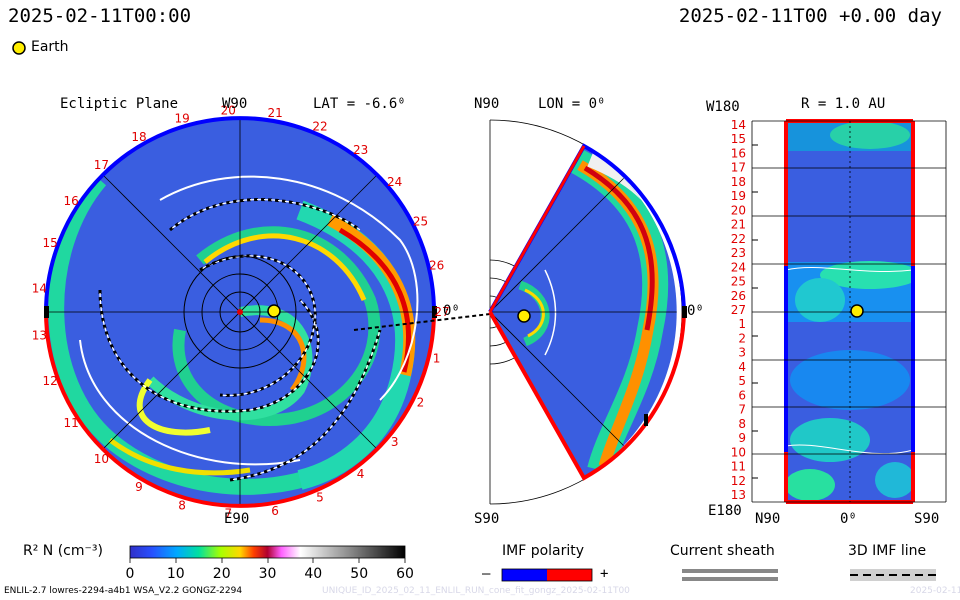  Describe the element at coordinates (237, 519) in the screenshot. I see `ecliptic-bottom-label: E90` at that location.